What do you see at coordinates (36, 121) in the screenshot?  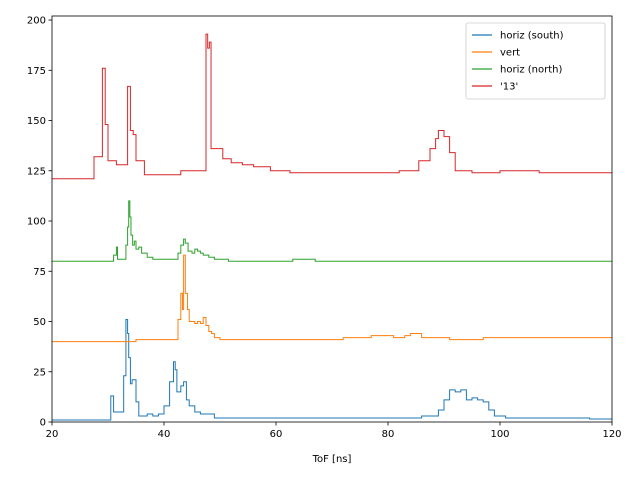 I see `y-tick-label: 150` at bounding box center [36, 121].